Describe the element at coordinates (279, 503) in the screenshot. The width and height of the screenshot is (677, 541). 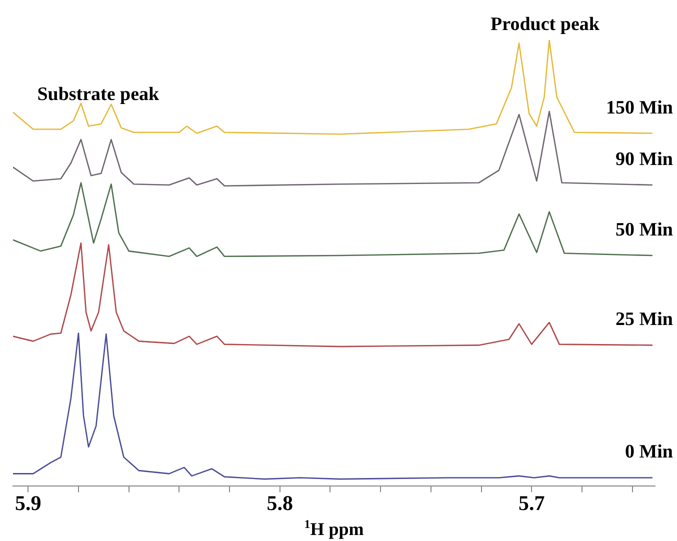
I see `x-tick-label: 5.8` at that location.